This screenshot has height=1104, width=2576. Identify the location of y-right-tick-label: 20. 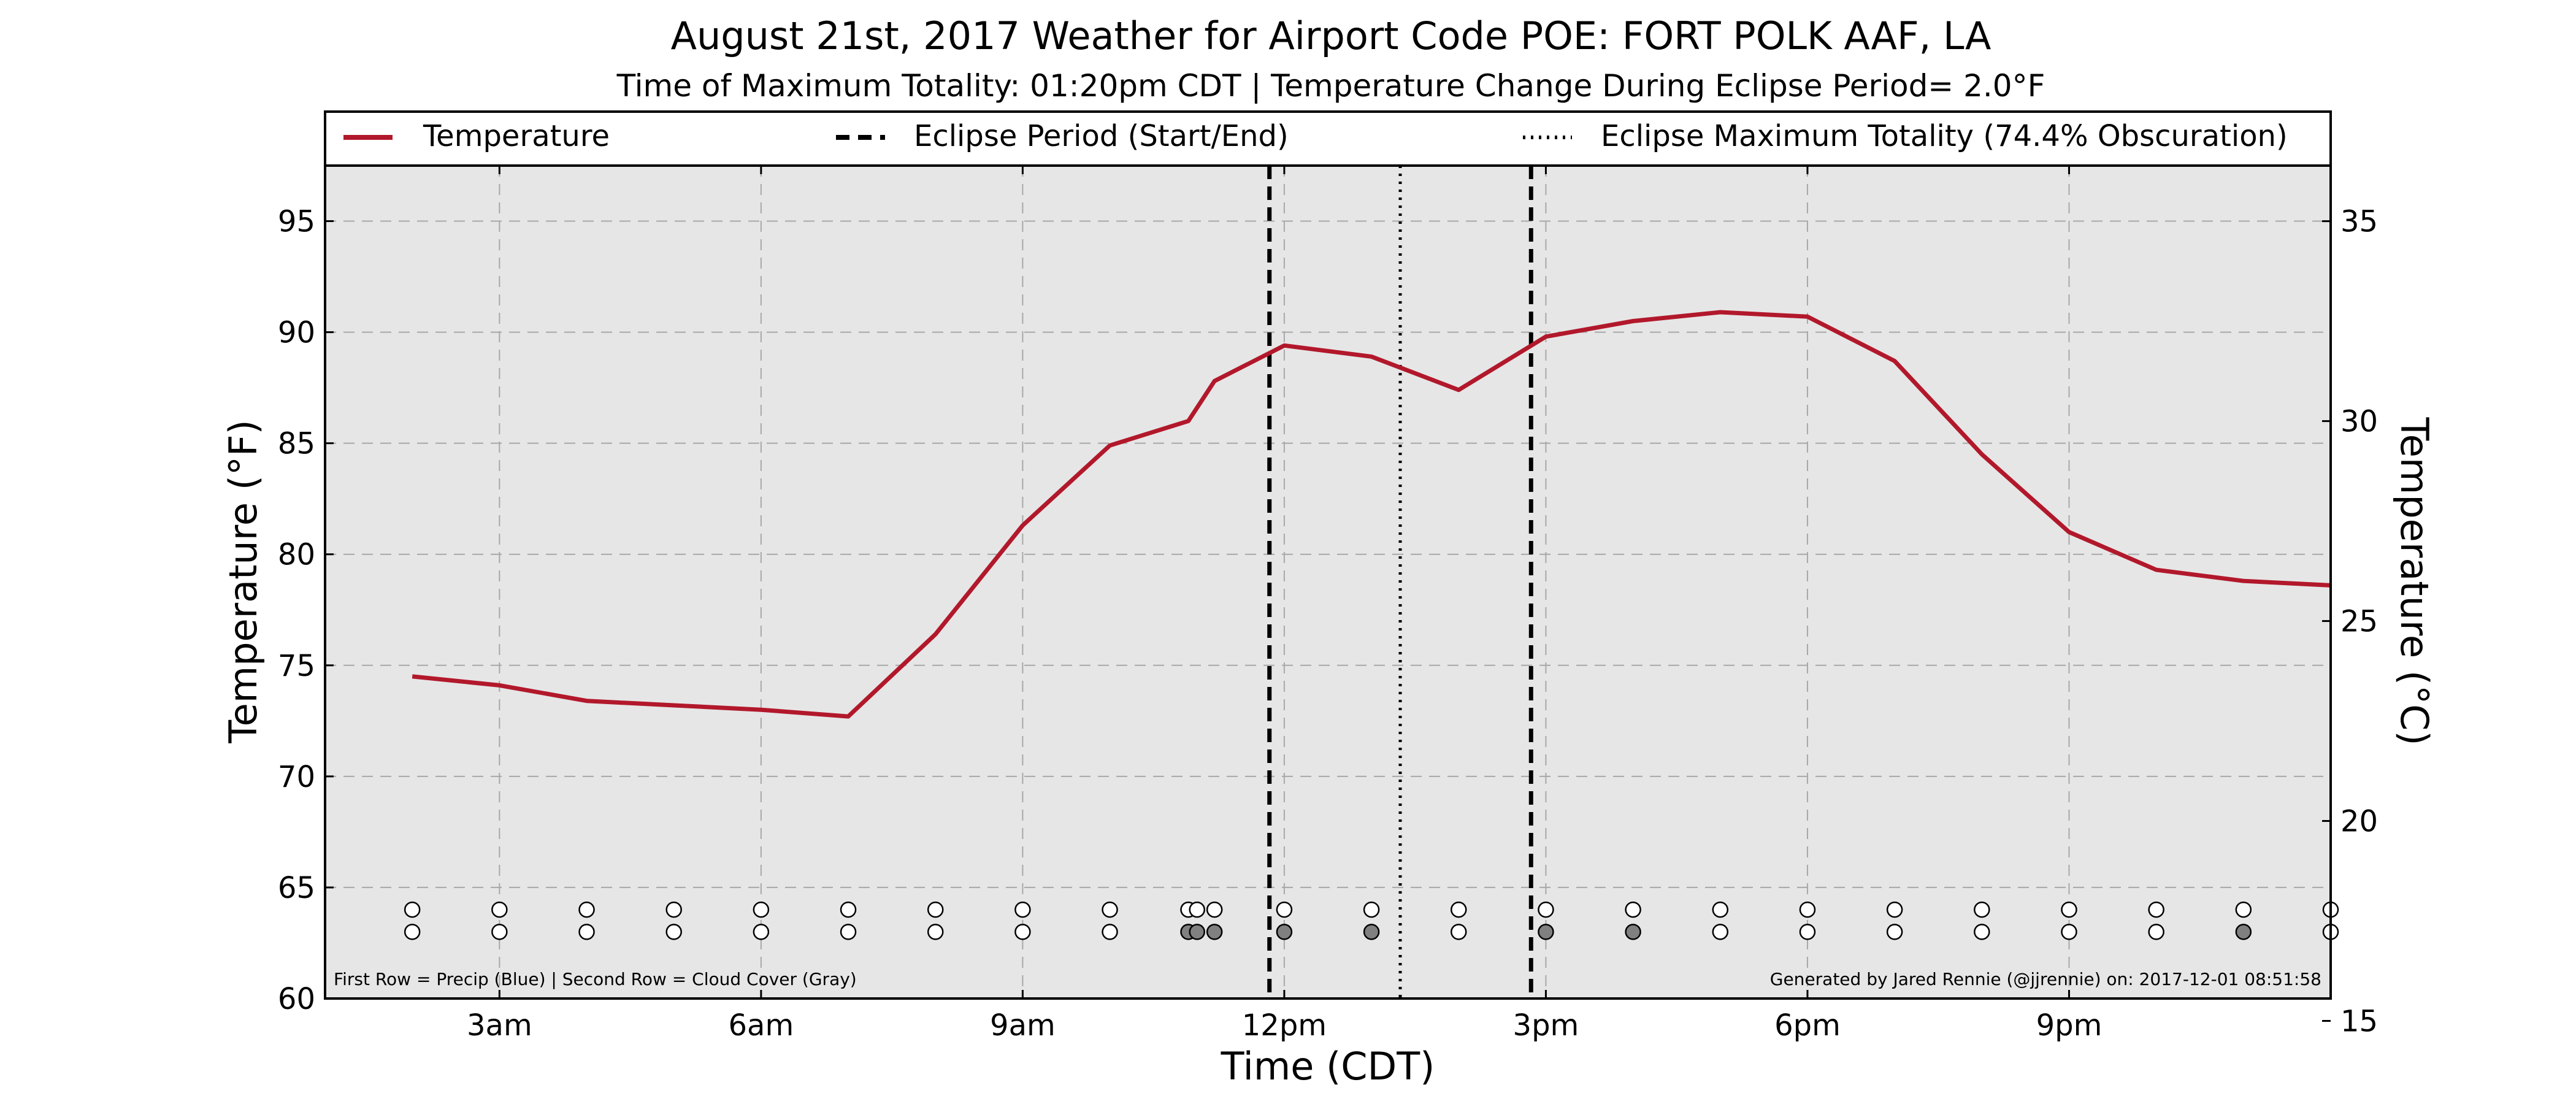
(2359, 822).